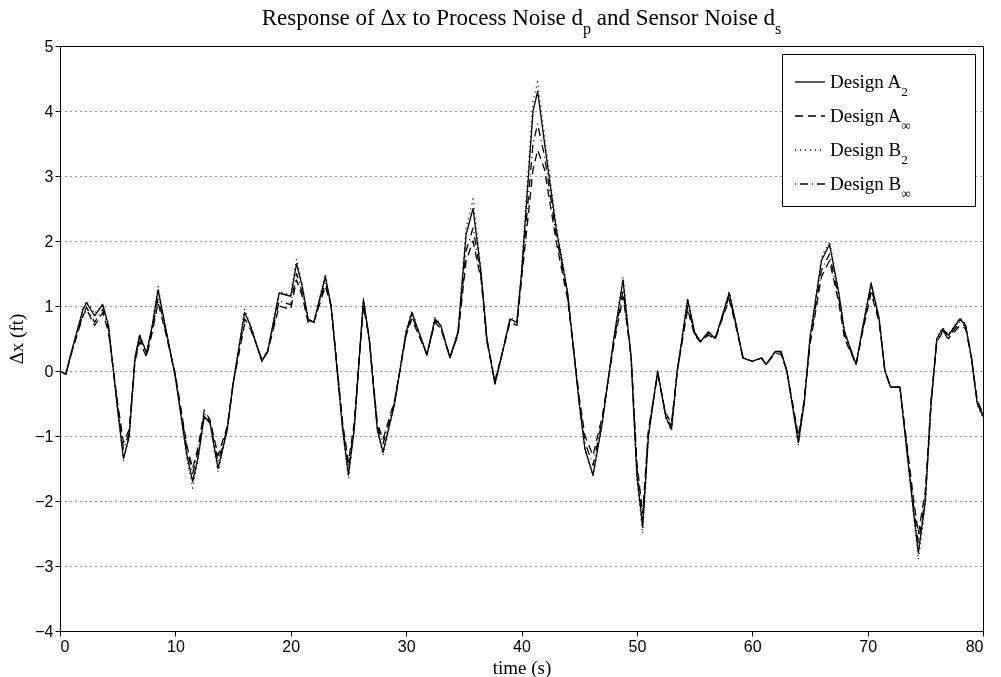 This screenshot has height=677, width=1001. Describe the element at coordinates (637, 646) in the screenshot. I see `x-tick-label: 50` at that location.